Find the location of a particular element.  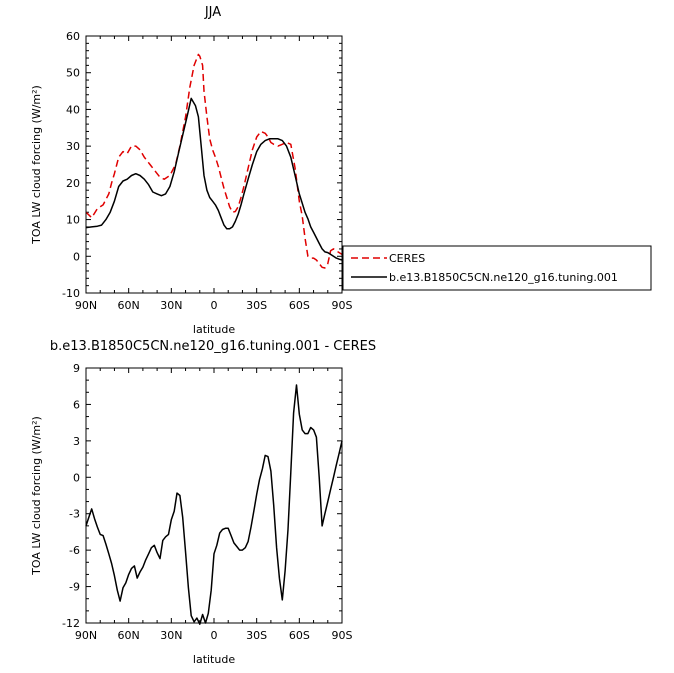

bottom-x-axis-label: latitude is located at coordinates (214, 659).